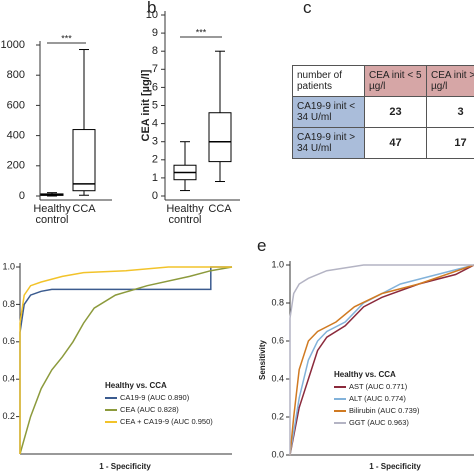 The image size is (474, 474). Describe the element at coordinates (328, 143) in the screenshot. I see `row-label: CA19-9 init > 34 U/ml` at that location.